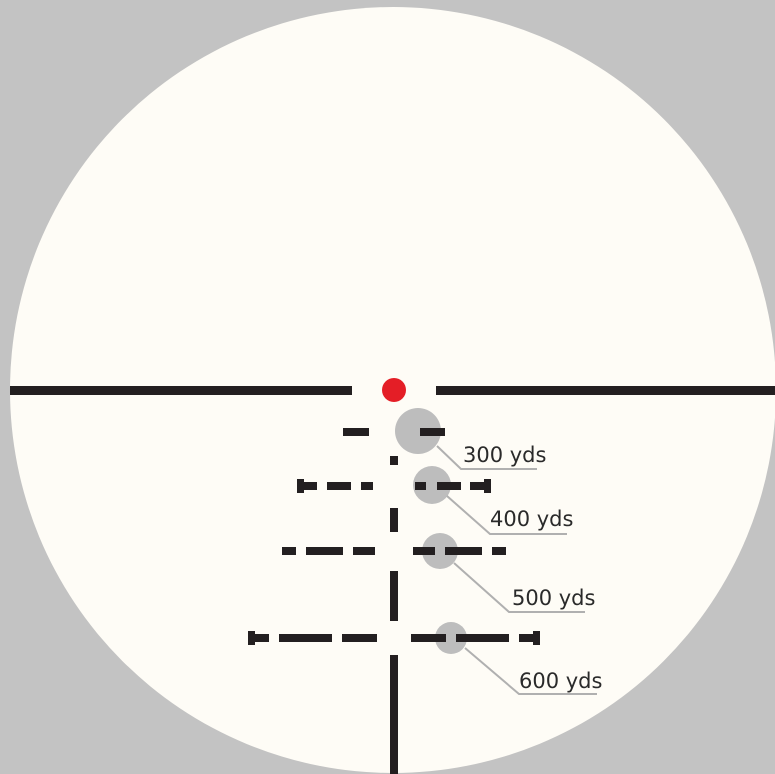  What do you see at coordinates (531, 519) in the screenshot?
I see `range-label-400: 400 yds` at bounding box center [531, 519].